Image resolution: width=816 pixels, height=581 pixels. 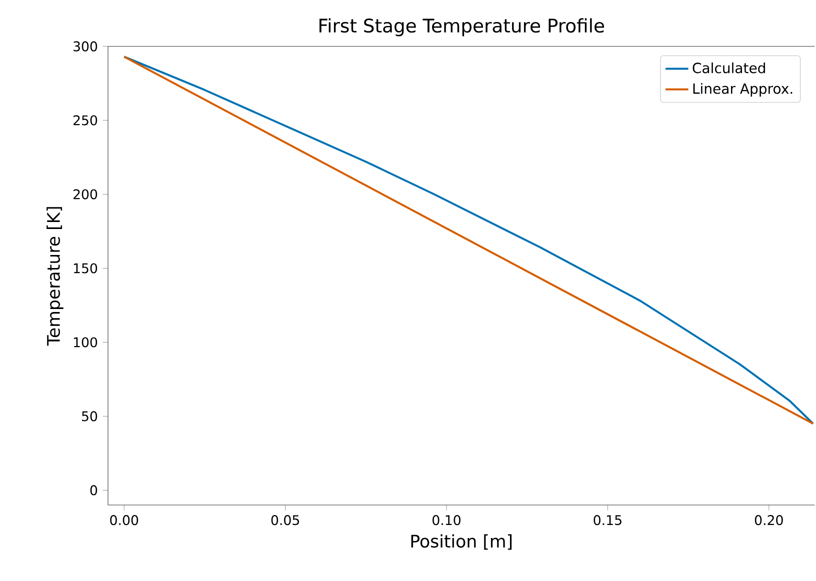 What do you see at coordinates (85, 120) in the screenshot?
I see `y-tick-label: 250` at bounding box center [85, 120].